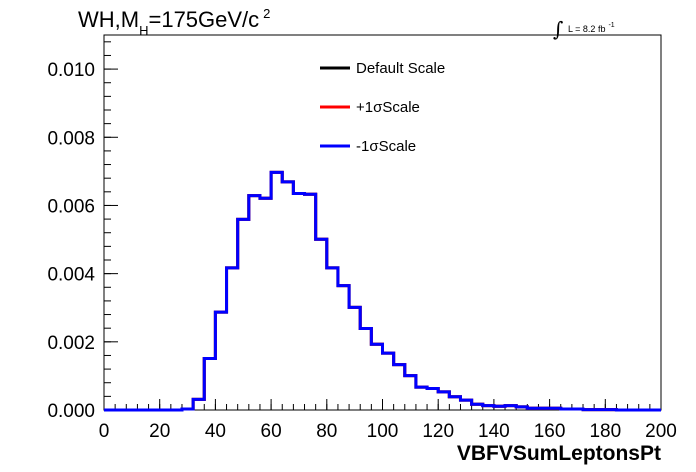 Image resolution: width=696 pixels, height=472 pixels. I want to click on x-tick-label: 80, so click(326, 431).